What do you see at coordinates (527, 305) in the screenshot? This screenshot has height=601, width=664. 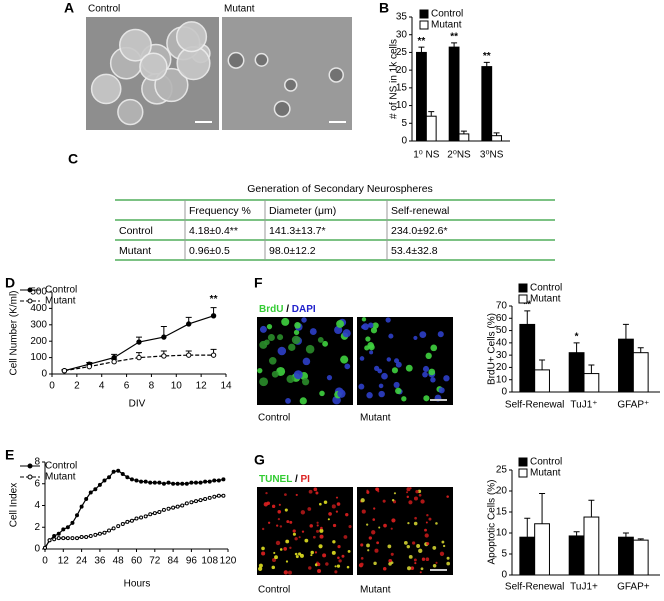 I see `annotation: **` at bounding box center [527, 305].